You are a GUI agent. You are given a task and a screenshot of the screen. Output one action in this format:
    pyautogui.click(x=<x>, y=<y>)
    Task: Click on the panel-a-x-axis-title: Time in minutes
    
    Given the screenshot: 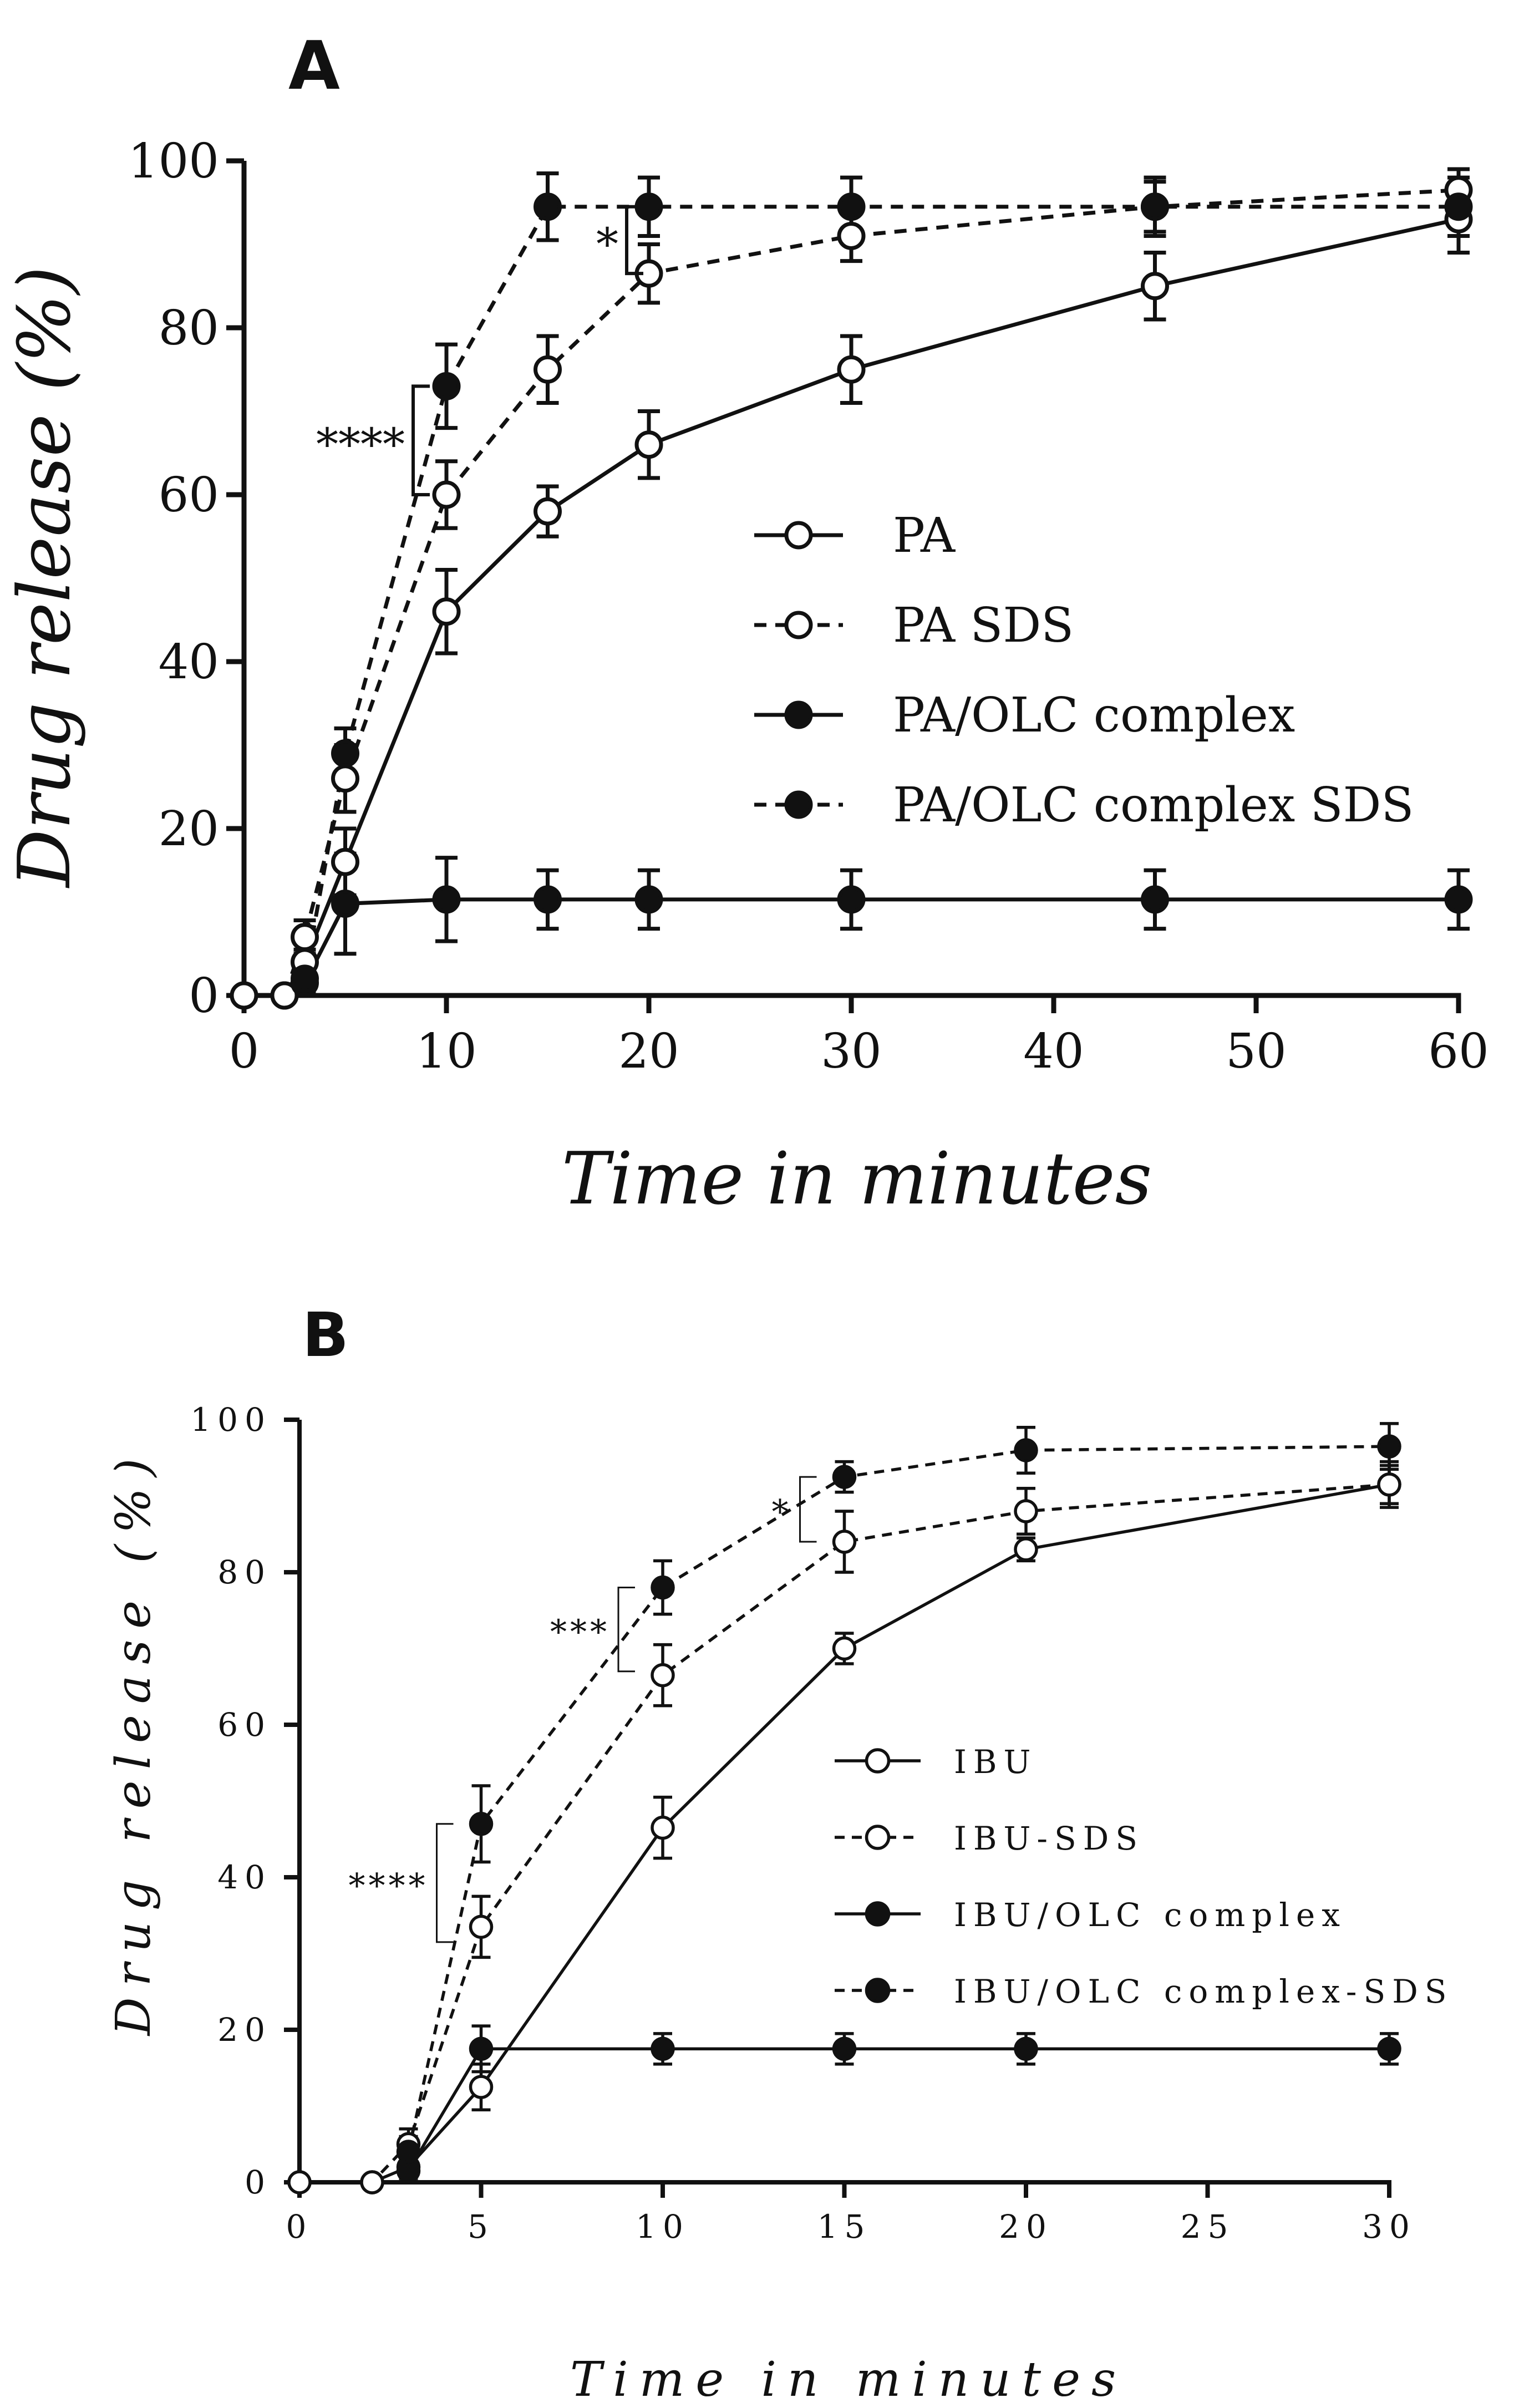 What is the action you would take?
    pyautogui.click(x=857, y=1178)
    